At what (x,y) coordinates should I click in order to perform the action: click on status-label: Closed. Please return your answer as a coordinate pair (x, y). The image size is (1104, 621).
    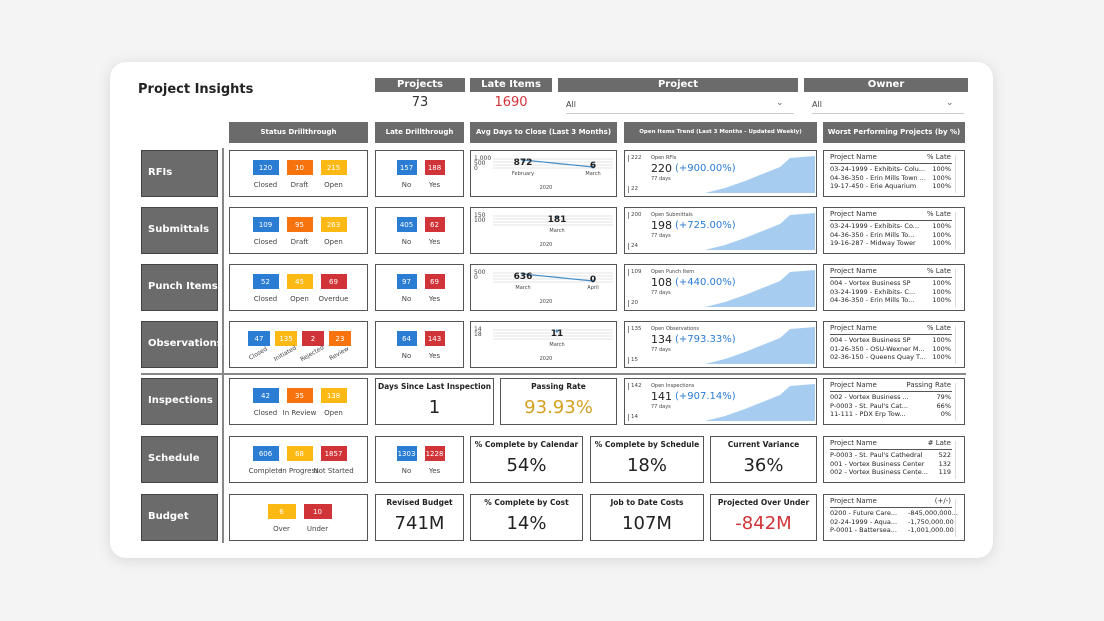
    Looking at the image, I should click on (265, 413).